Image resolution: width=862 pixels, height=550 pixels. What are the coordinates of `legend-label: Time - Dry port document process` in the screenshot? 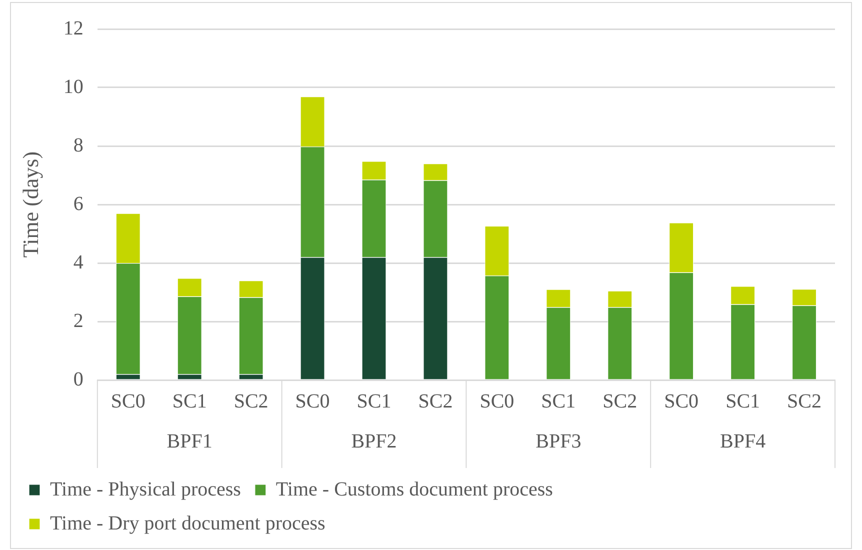 It's located at (188, 523).